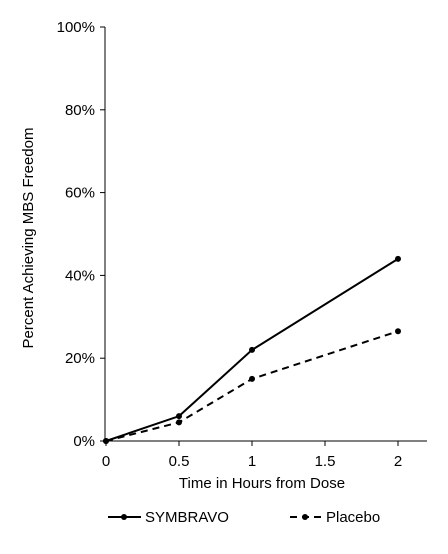  What do you see at coordinates (106, 461) in the screenshot?
I see `x-tick-label: 0` at bounding box center [106, 461].